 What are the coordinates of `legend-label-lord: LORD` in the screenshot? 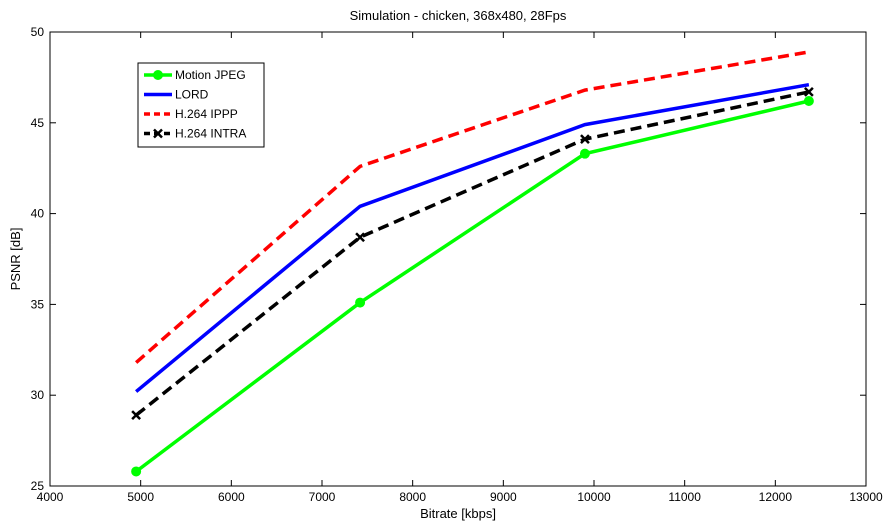 It's located at (192, 95).